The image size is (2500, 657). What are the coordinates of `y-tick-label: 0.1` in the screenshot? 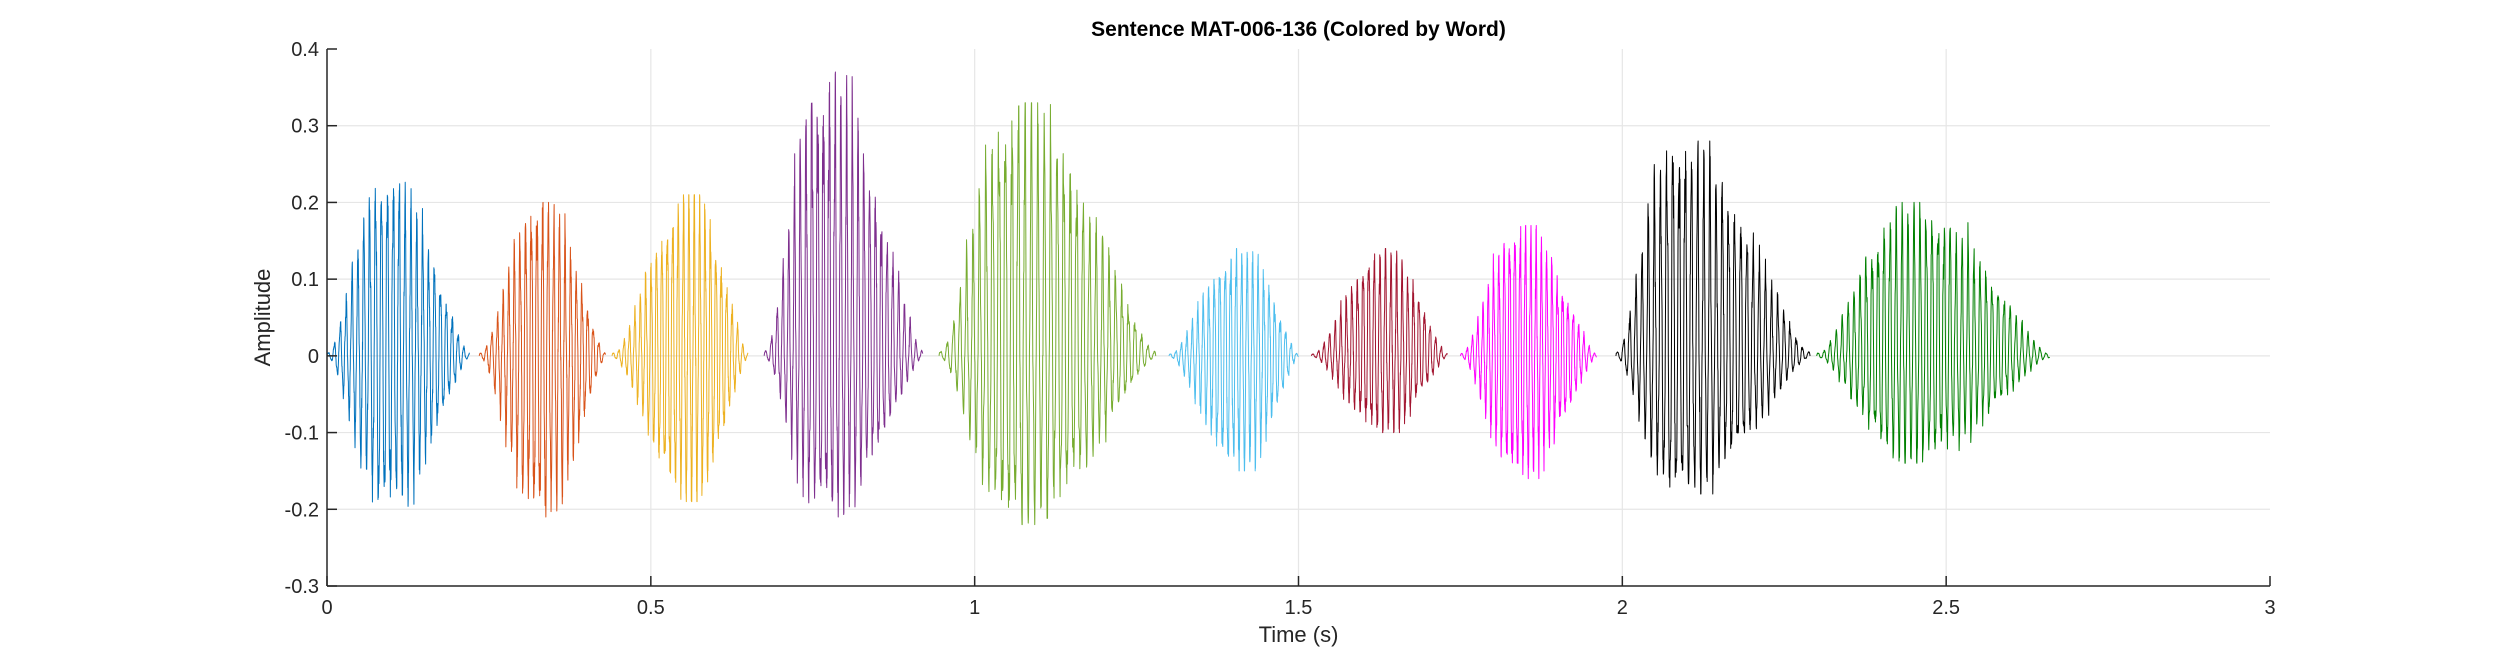 It's located at (305, 280).